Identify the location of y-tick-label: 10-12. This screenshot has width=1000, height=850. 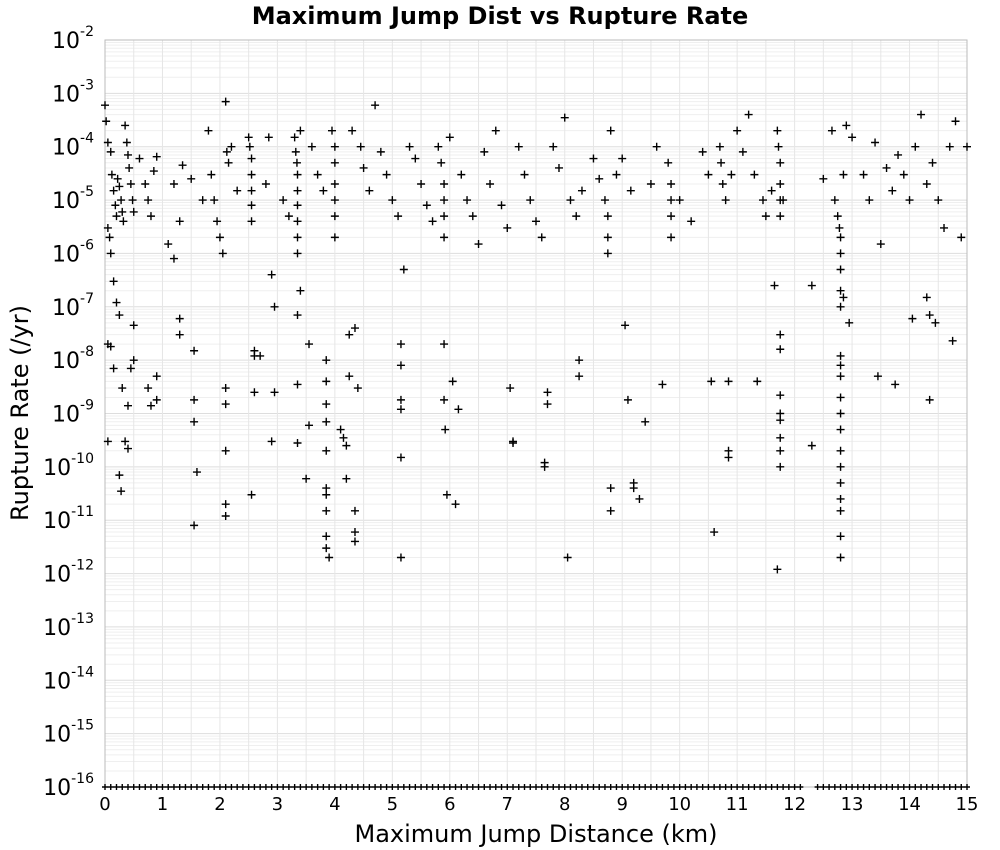
(68, 573).